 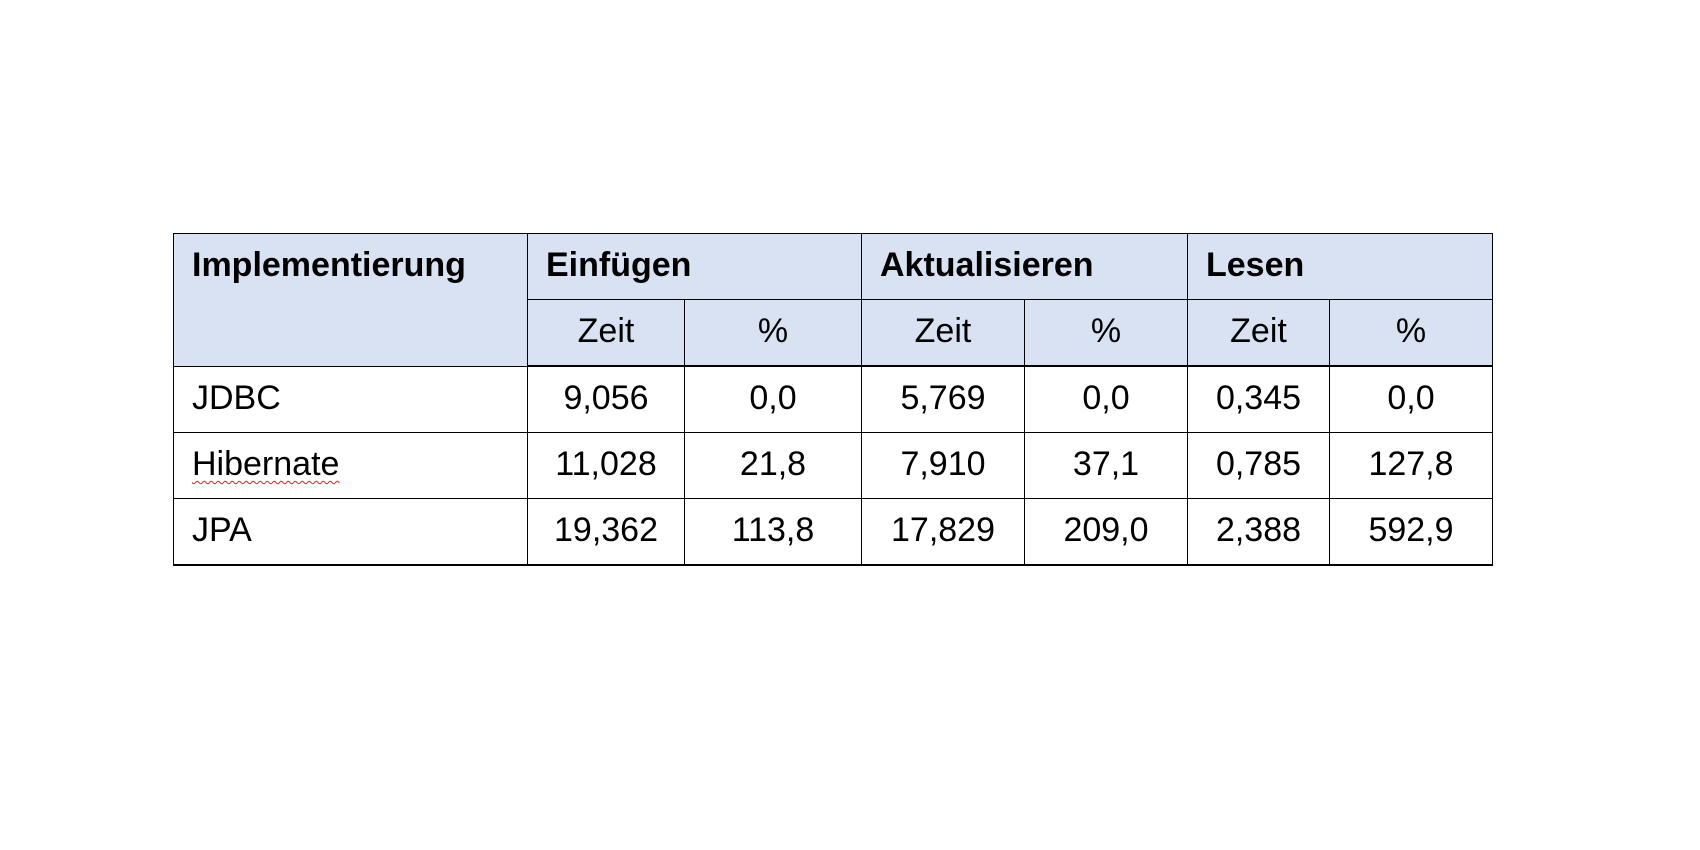 I want to click on value-update-percent: 209,0, so click(x=1106, y=530).